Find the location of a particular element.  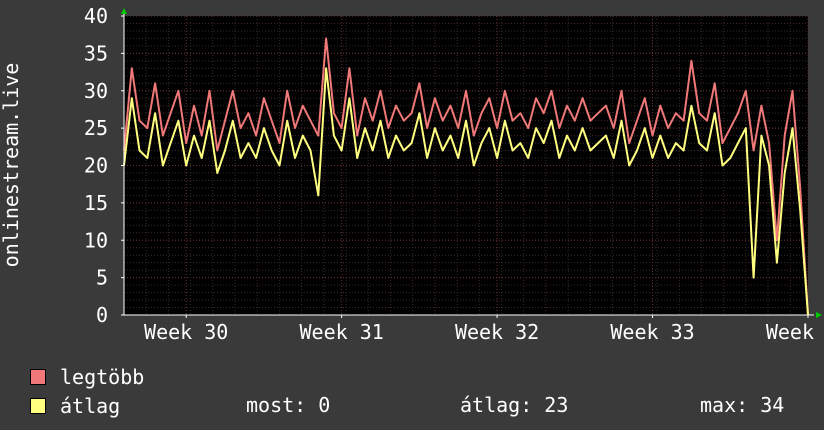

y-axis-arrow is located at coordinates (124, 11).